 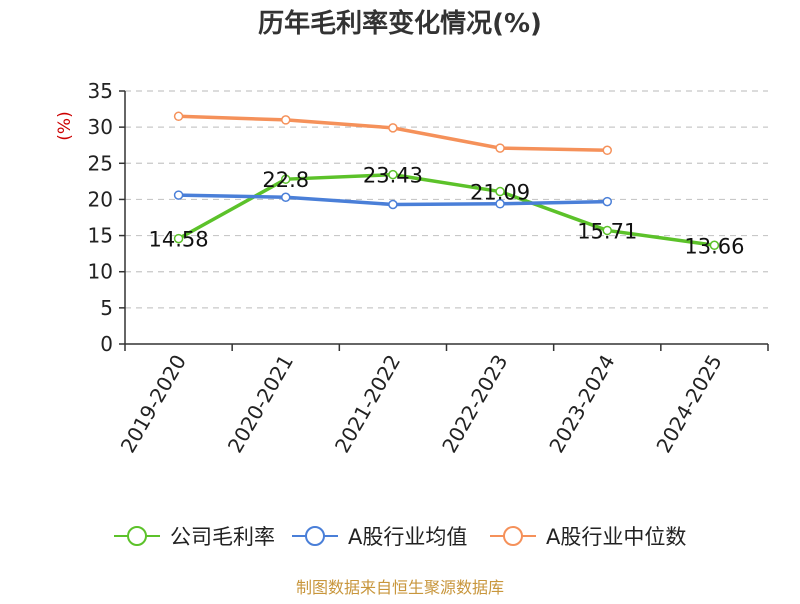 What do you see at coordinates (100, 236) in the screenshot?
I see `y-tick-label: 15` at bounding box center [100, 236].